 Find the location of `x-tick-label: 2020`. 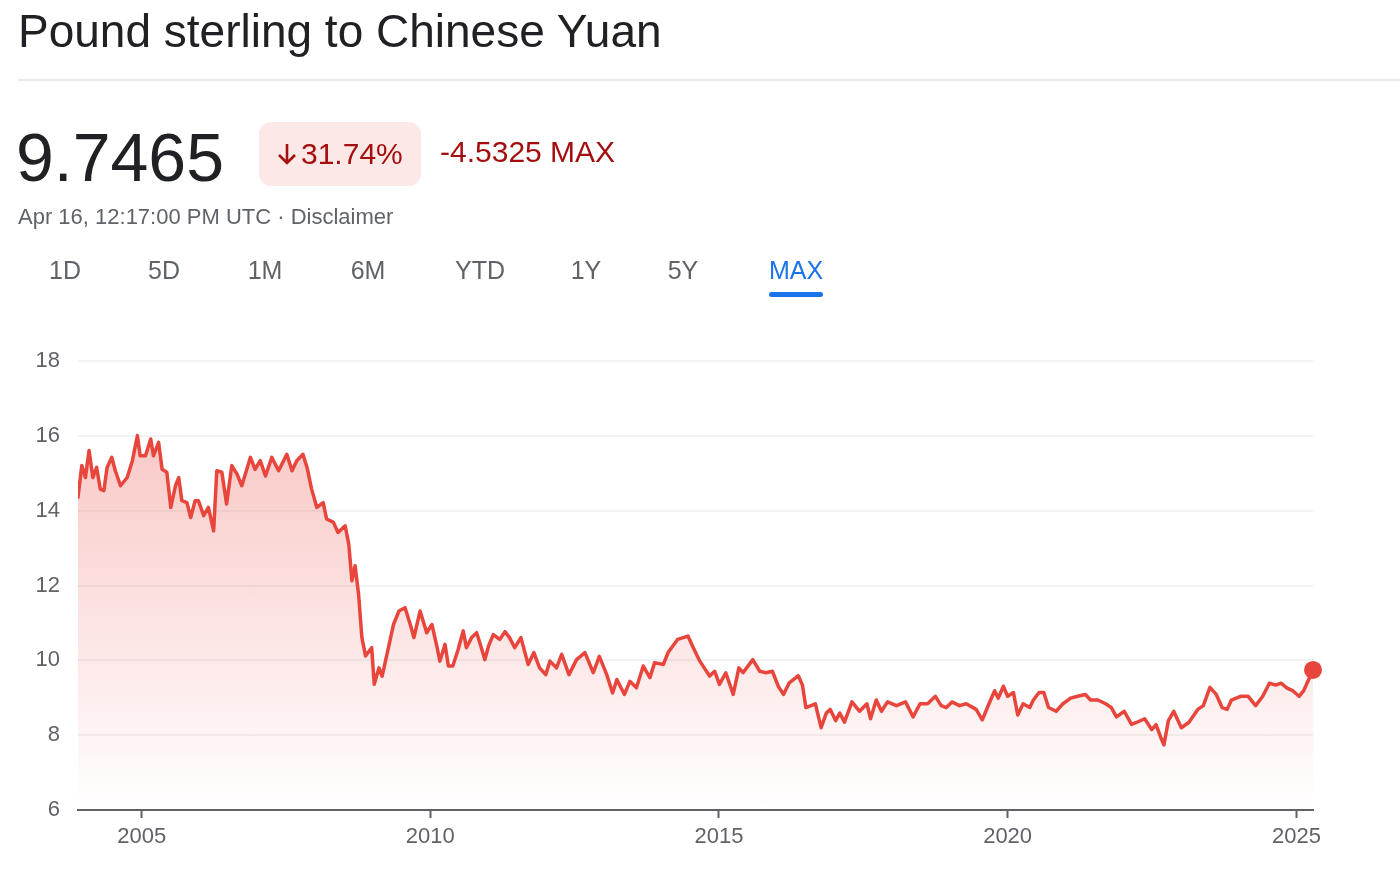

x-tick-label: 2020 is located at coordinates (1008, 836).